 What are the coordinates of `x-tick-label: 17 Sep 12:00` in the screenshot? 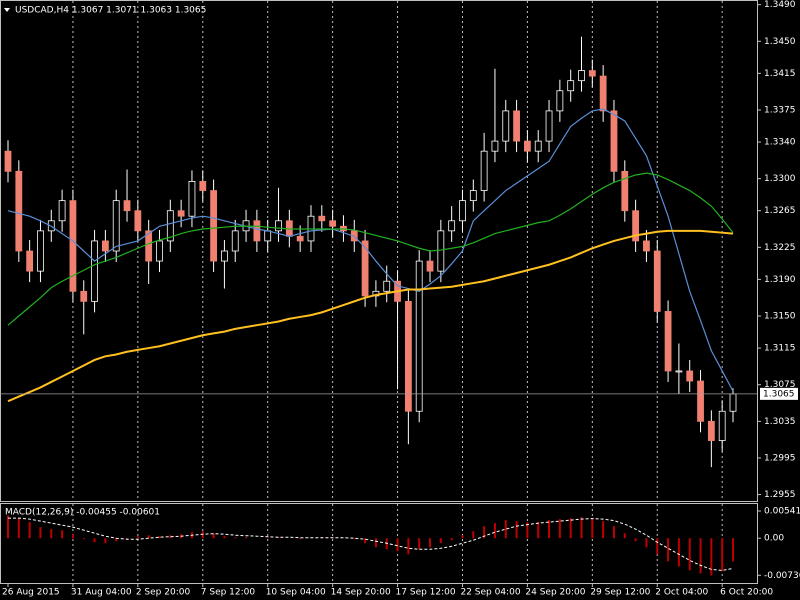 It's located at (426, 593).